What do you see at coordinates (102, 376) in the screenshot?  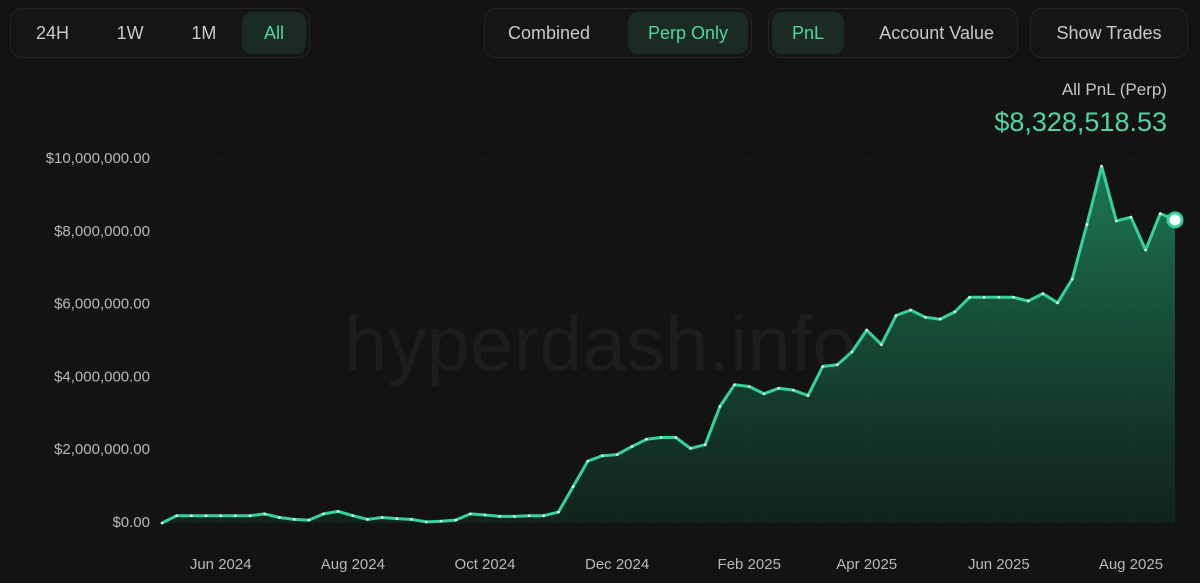 I see `y-tick-label: $4,000,000.00` at bounding box center [102, 376].